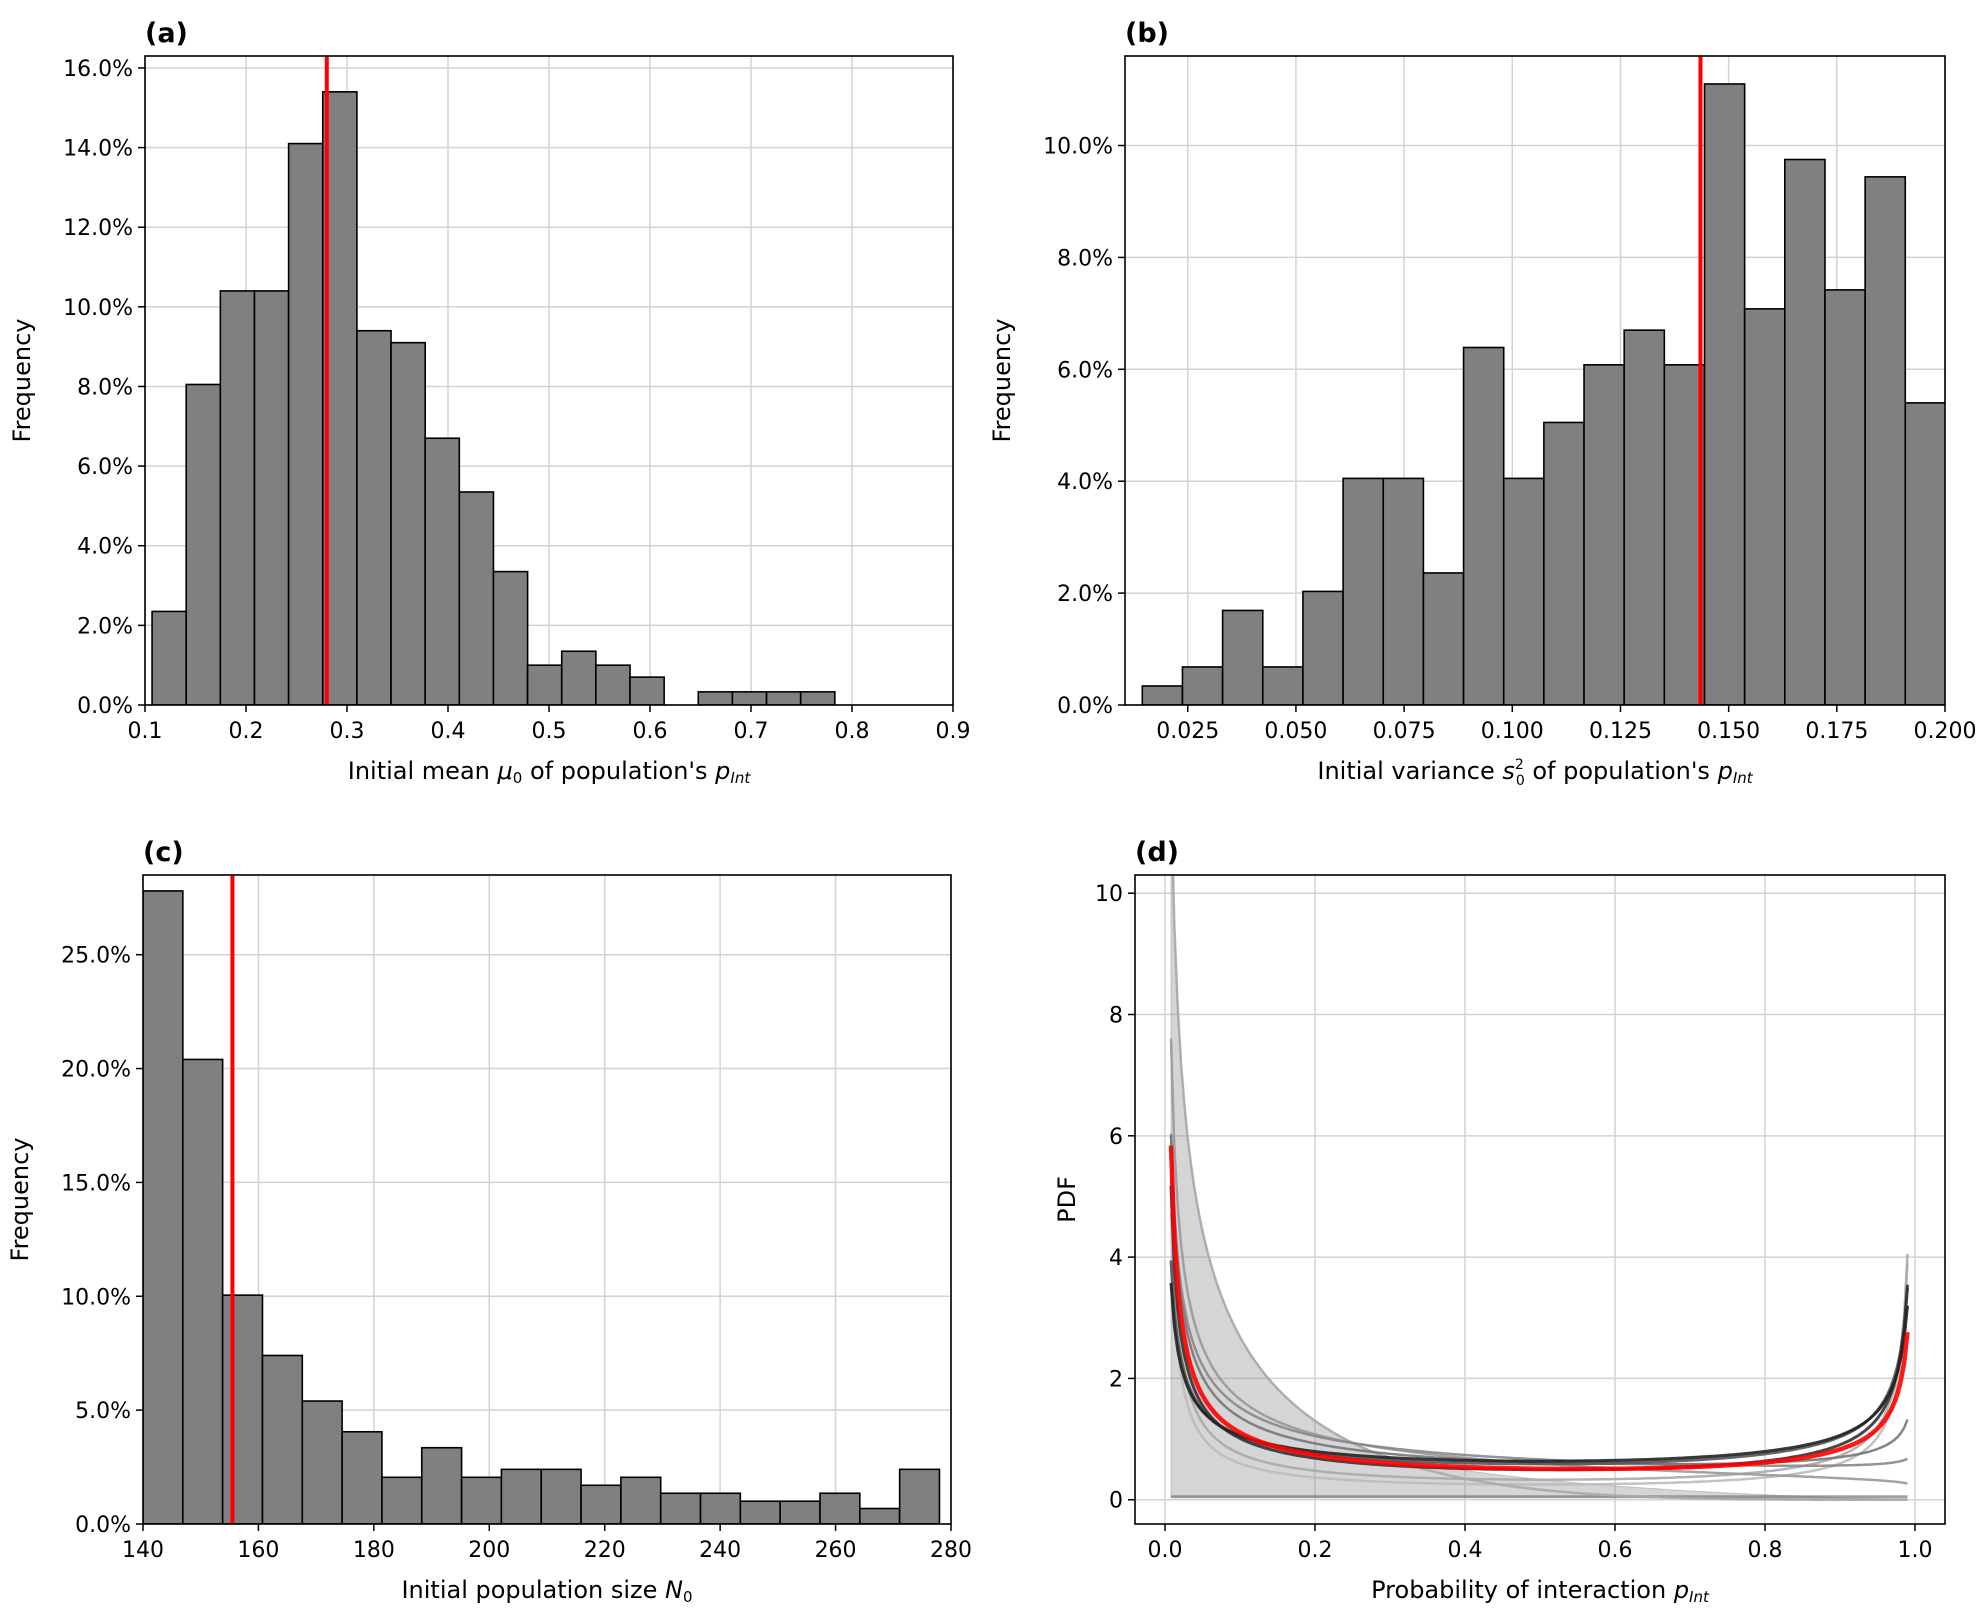  I want to click on x-tick-label: 1.0, so click(1915, 1550).